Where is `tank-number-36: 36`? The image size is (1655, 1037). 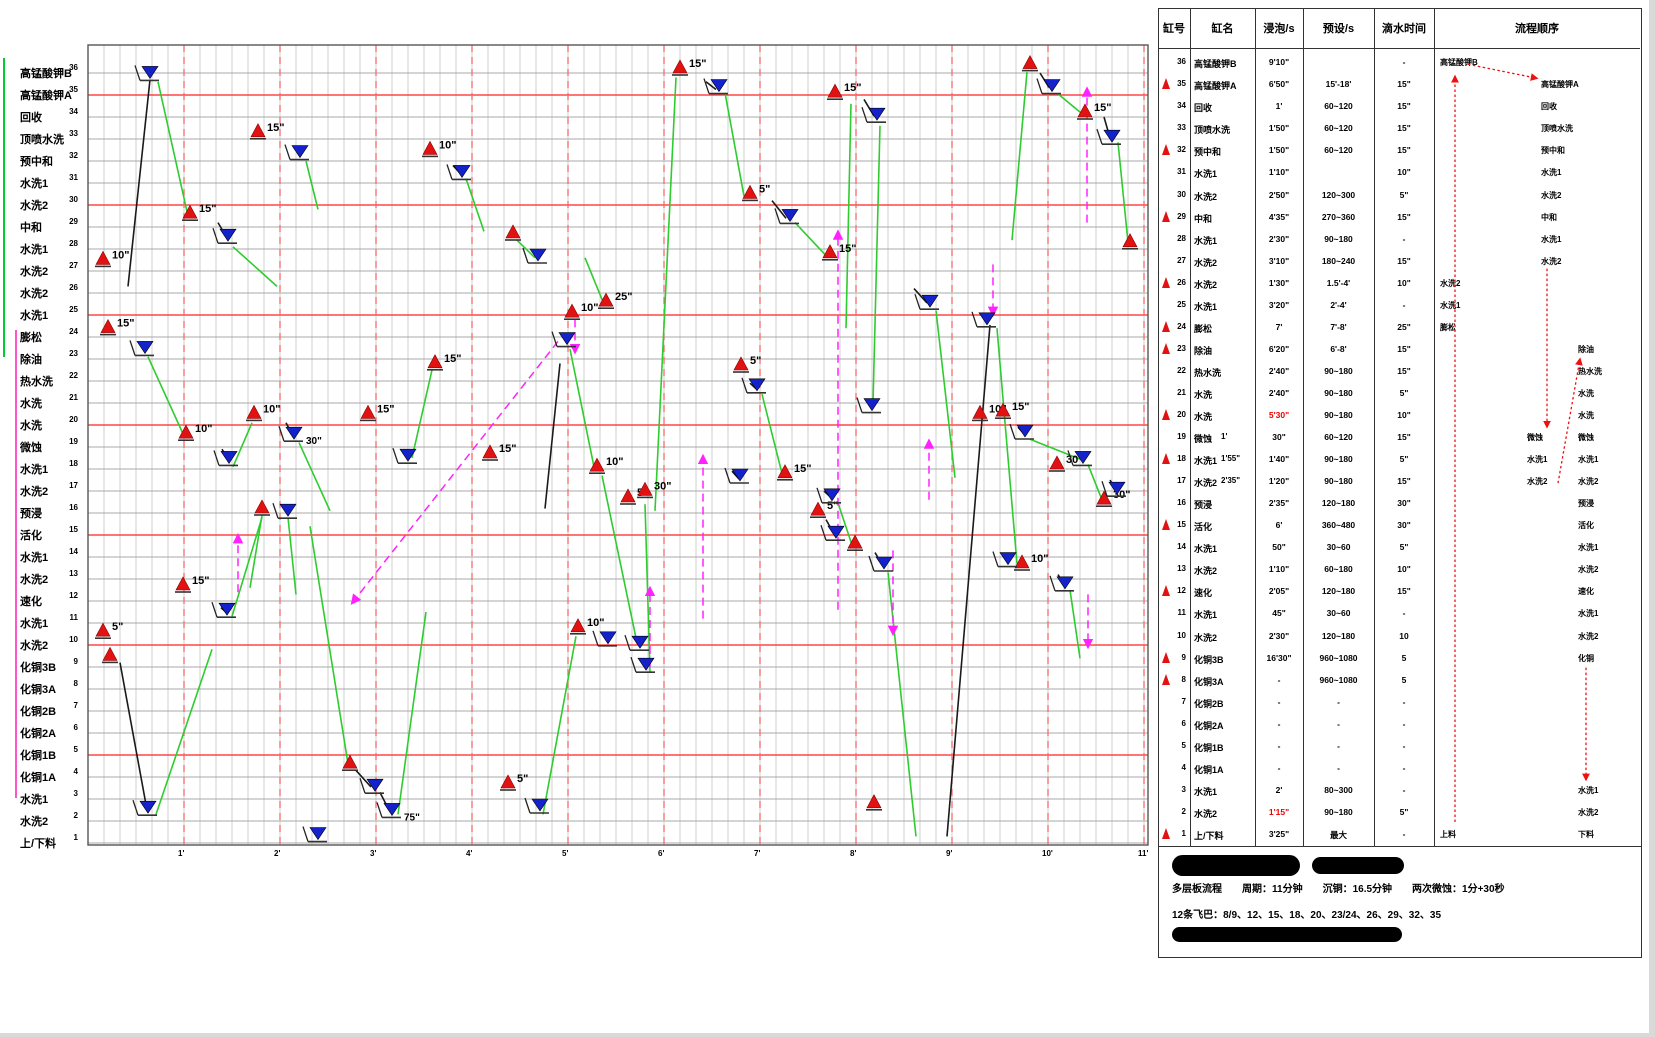 tank-number-36: 36 is located at coordinates (73, 67).